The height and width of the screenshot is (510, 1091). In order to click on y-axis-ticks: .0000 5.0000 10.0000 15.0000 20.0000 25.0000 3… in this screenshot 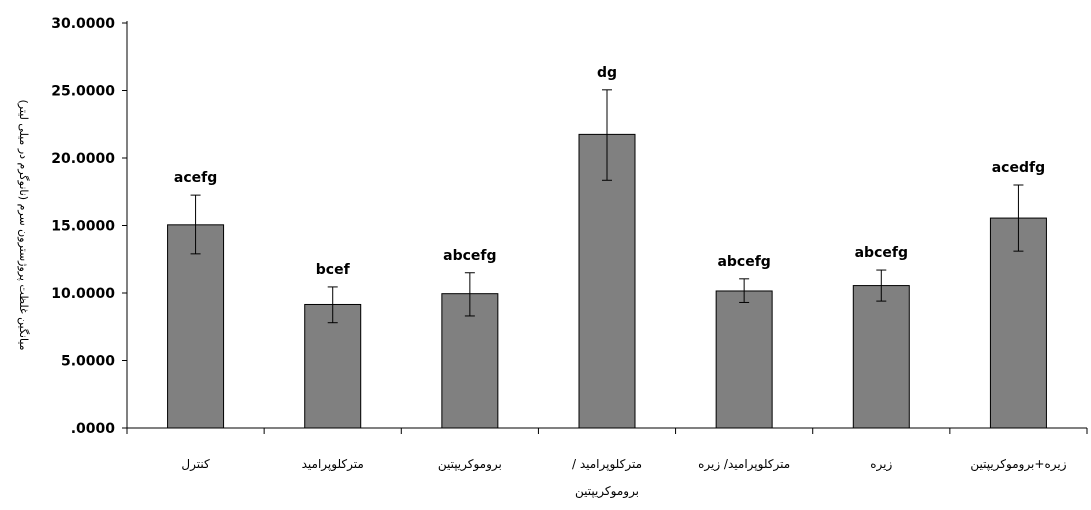, I will do `click(89, 226)`.